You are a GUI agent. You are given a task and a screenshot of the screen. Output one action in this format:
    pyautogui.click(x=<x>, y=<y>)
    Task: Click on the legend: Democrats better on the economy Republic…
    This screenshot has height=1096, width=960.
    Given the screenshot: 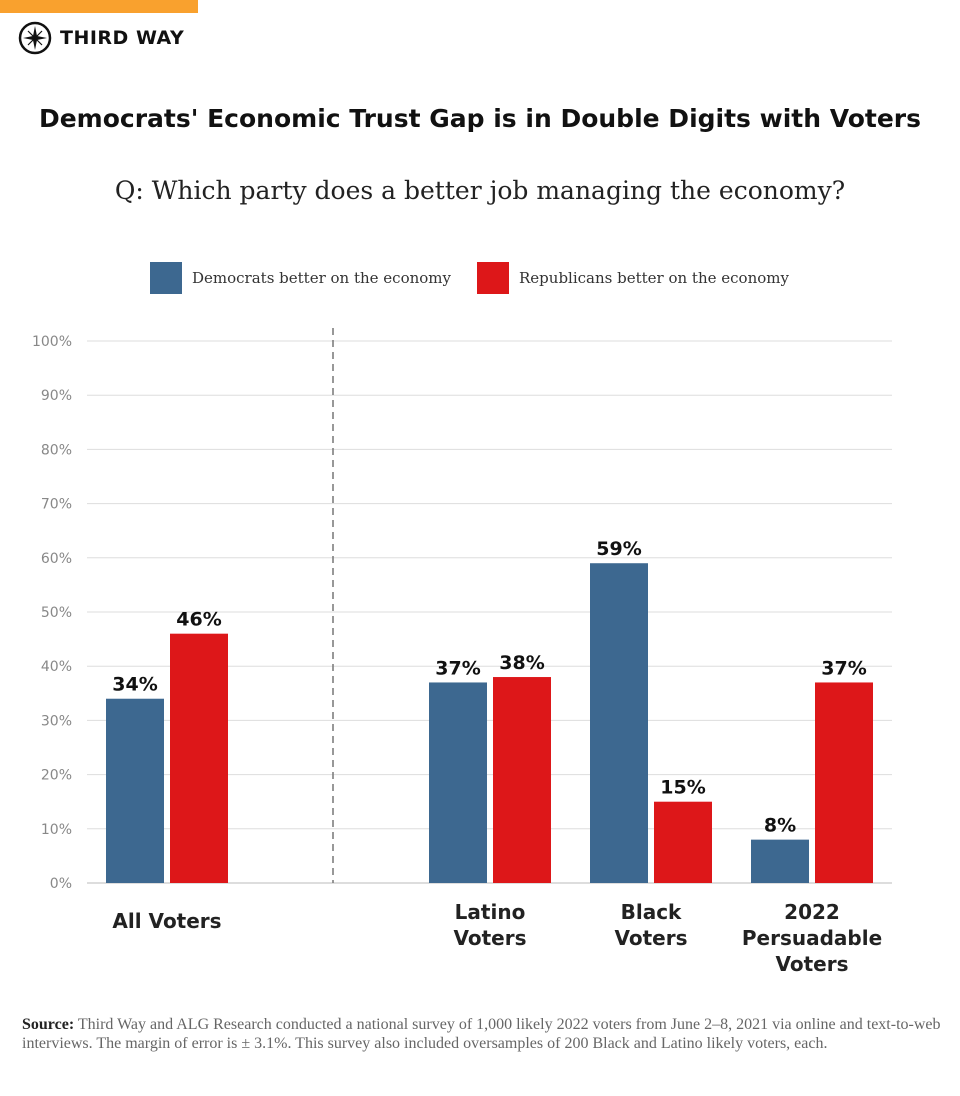 What is the action you would take?
    pyautogui.click(x=469, y=278)
    